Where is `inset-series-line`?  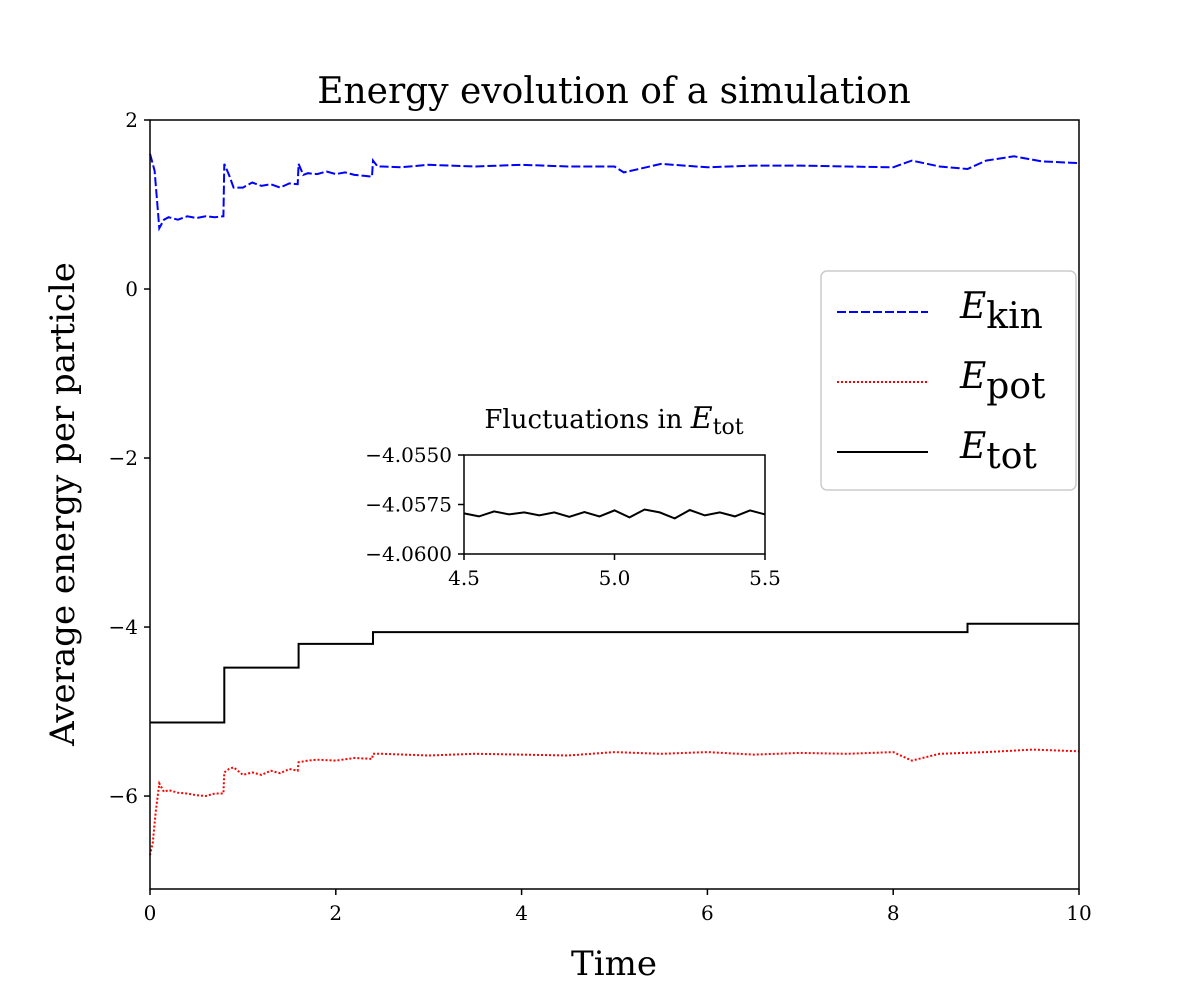
inset-series-line is located at coordinates (614, 514).